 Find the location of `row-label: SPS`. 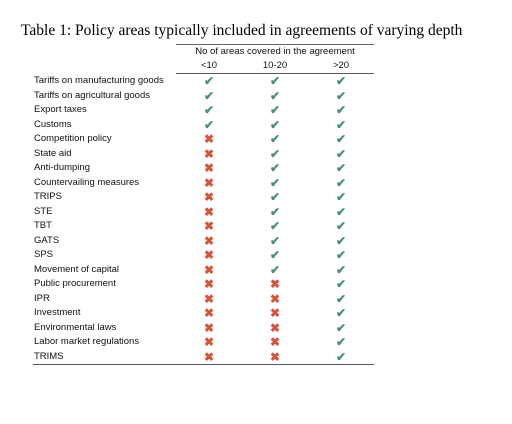

row-label: SPS is located at coordinates (44, 254).